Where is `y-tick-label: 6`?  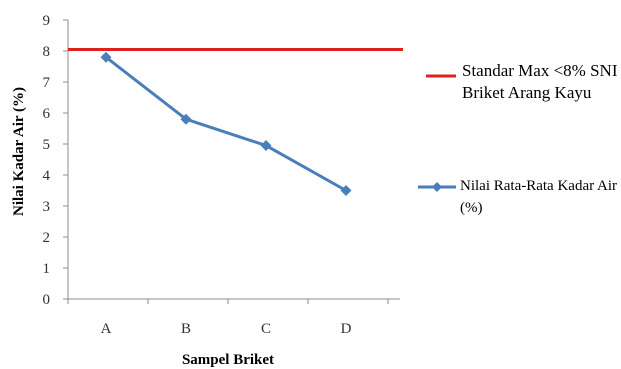
y-tick-label: 6 is located at coordinates (47, 114).